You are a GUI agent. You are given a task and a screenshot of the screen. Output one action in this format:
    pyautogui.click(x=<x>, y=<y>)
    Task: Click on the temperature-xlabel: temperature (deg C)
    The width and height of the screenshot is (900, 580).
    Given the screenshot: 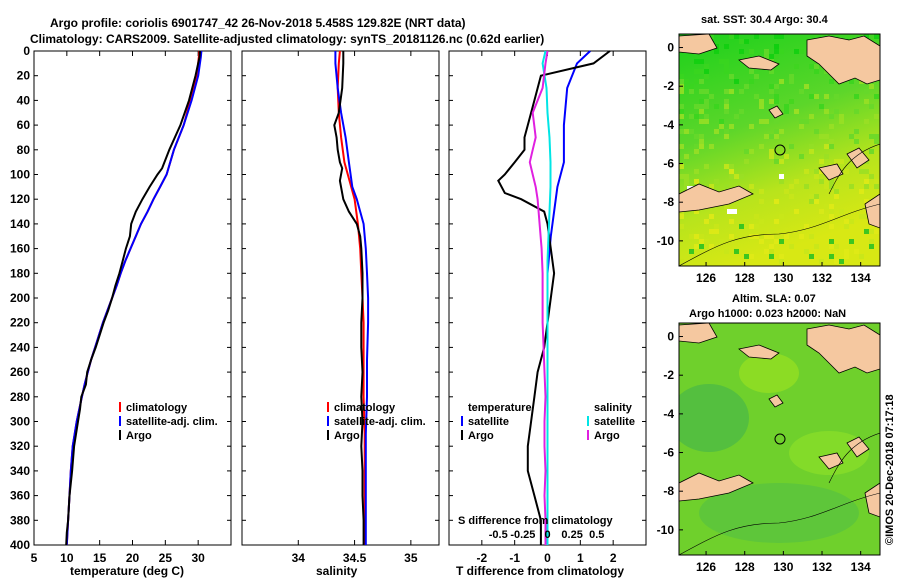 What is the action you would take?
    pyautogui.click(x=127, y=571)
    